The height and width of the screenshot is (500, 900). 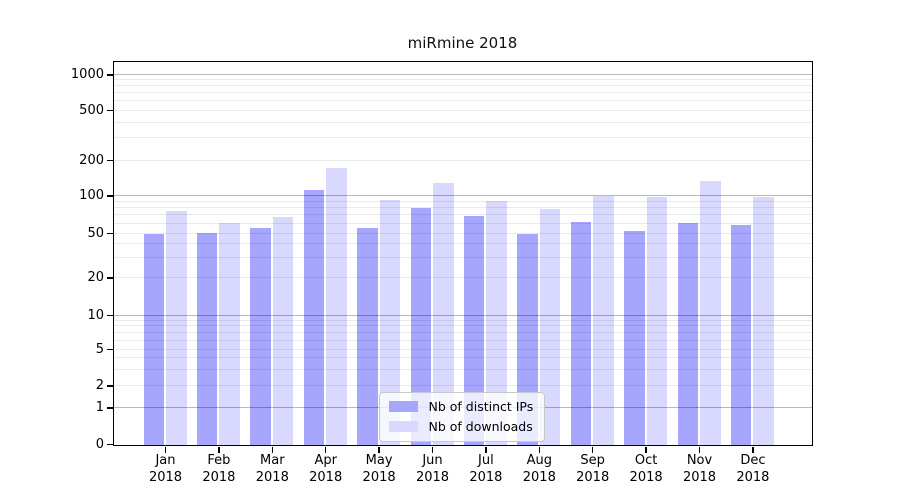 I want to click on x-tick-jul, so click(x=486, y=449).